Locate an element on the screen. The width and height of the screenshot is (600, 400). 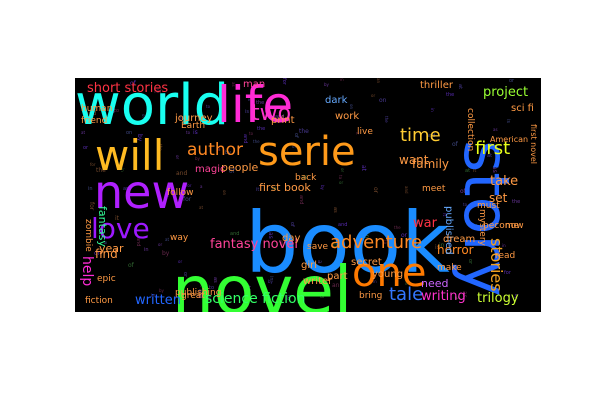
cloud-word: Earth is located at coordinates (193, 126).